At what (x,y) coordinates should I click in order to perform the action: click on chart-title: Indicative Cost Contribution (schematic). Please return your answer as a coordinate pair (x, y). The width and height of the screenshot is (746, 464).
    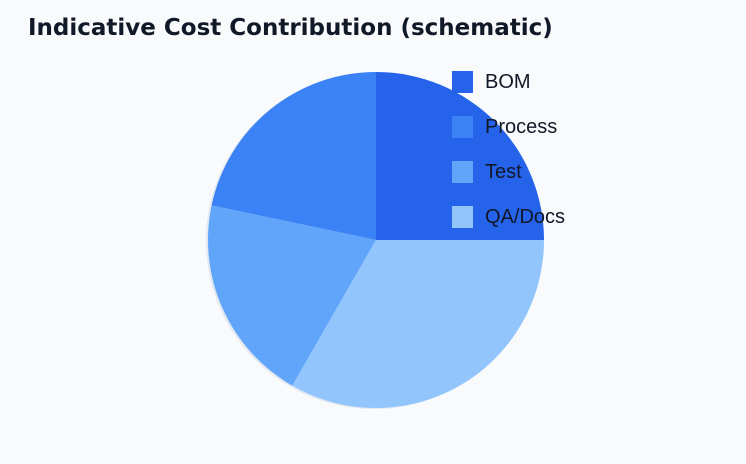
    Looking at the image, I should click on (290, 28).